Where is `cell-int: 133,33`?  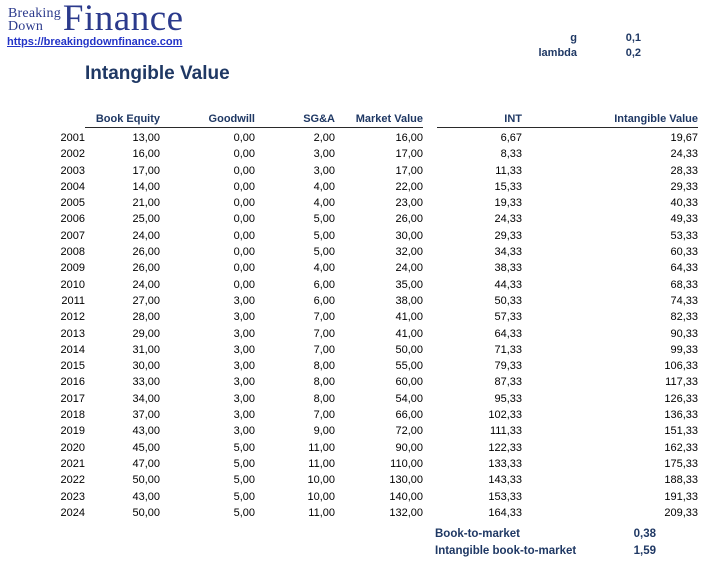
cell-int: 133,33 is located at coordinates (505, 463).